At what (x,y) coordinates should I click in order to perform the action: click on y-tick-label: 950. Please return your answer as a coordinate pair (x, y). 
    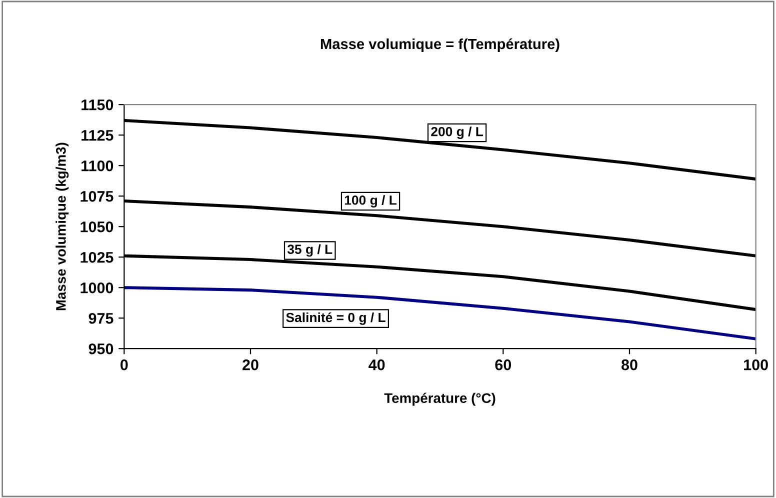
    Looking at the image, I should click on (101, 348).